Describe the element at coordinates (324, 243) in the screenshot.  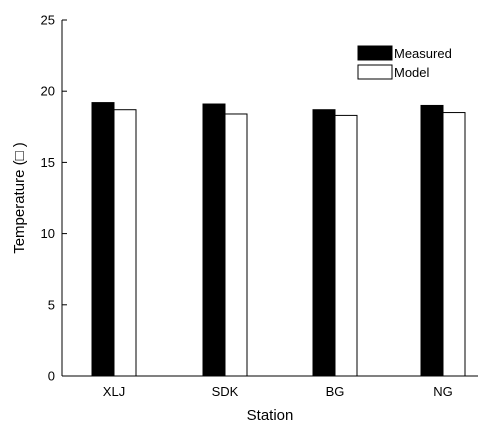
I see `bar-measured-bg` at that location.